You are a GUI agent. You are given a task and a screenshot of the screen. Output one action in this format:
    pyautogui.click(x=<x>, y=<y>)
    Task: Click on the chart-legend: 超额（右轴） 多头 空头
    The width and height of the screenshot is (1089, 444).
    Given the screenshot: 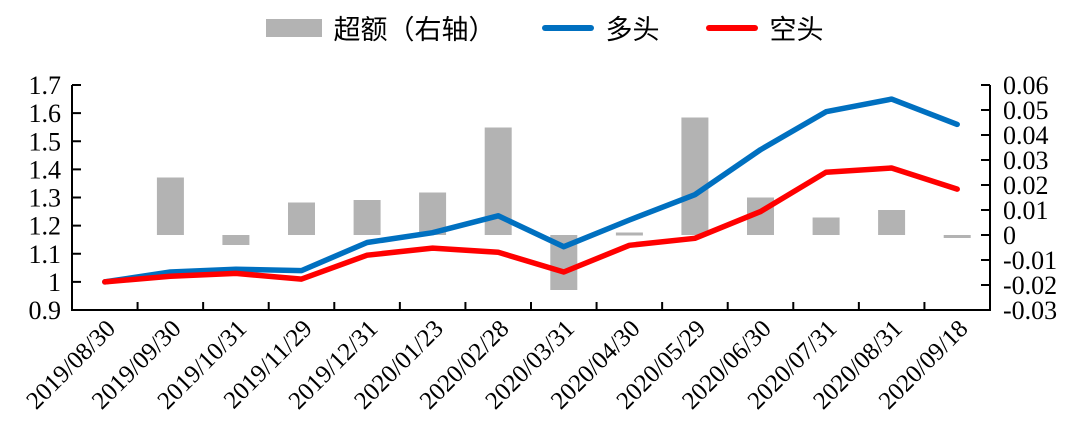 What is the action you would take?
    pyautogui.click(x=544, y=27)
    